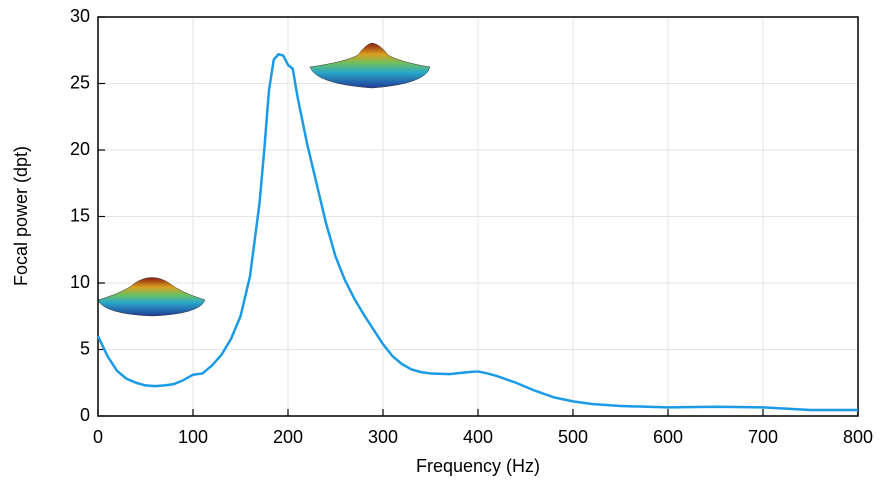 Image resolution: width=881 pixels, height=485 pixels. Describe the element at coordinates (85, 348) in the screenshot. I see `y-tick-label: 5` at that location.